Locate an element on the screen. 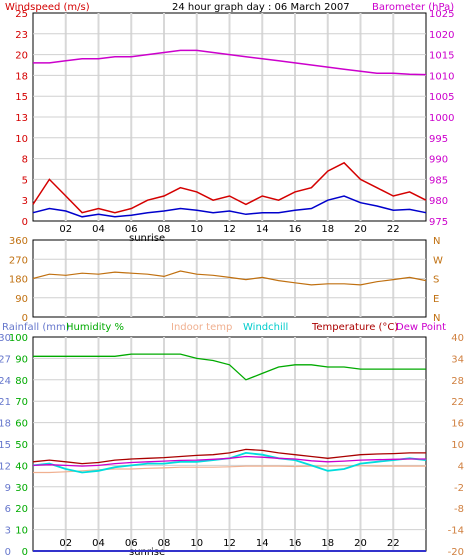 This screenshot has width=466, height=560. rainfall-tick: 15 is located at coordinates (5, 445).